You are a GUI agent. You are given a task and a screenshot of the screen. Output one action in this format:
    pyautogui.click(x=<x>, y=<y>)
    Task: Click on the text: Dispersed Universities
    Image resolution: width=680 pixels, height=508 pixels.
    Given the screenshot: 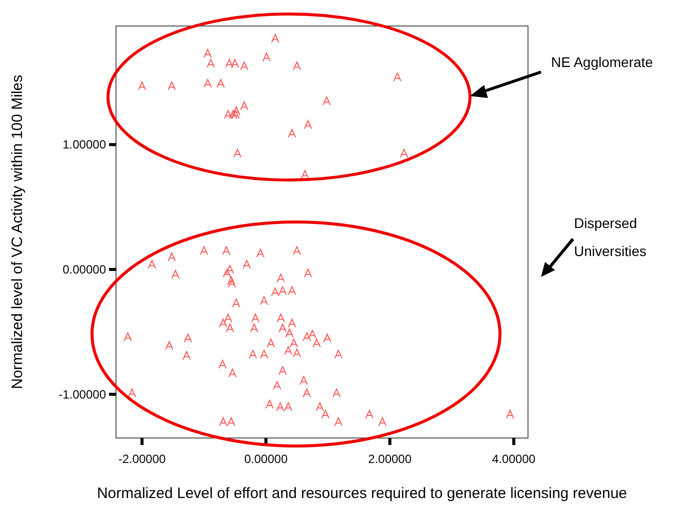 What is the action you would take?
    pyautogui.click(x=610, y=237)
    